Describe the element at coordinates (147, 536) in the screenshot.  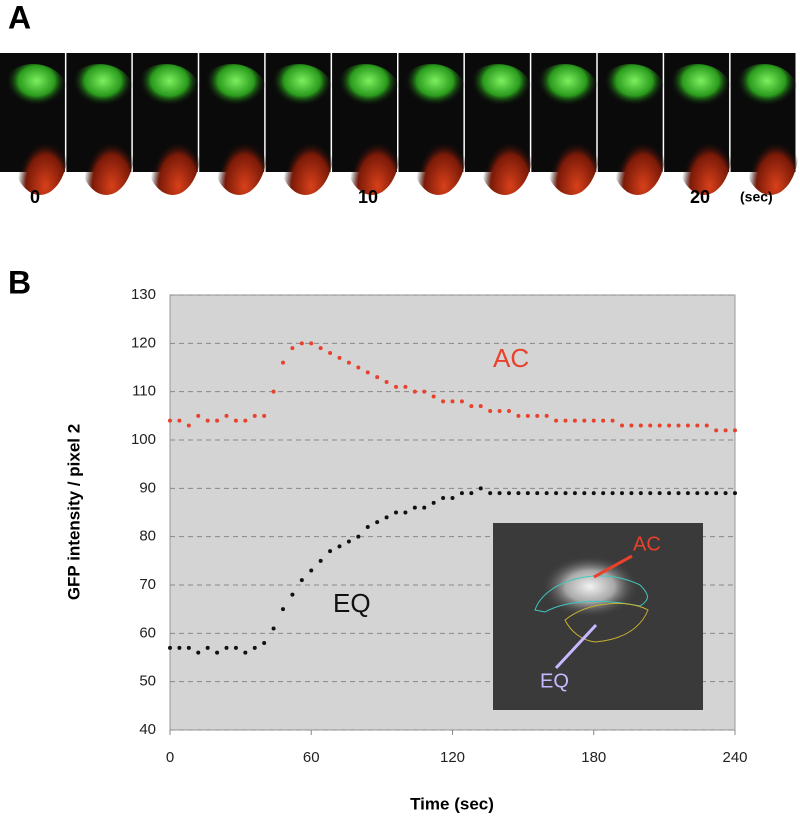
I see `y-tick-label: 80` at that location.